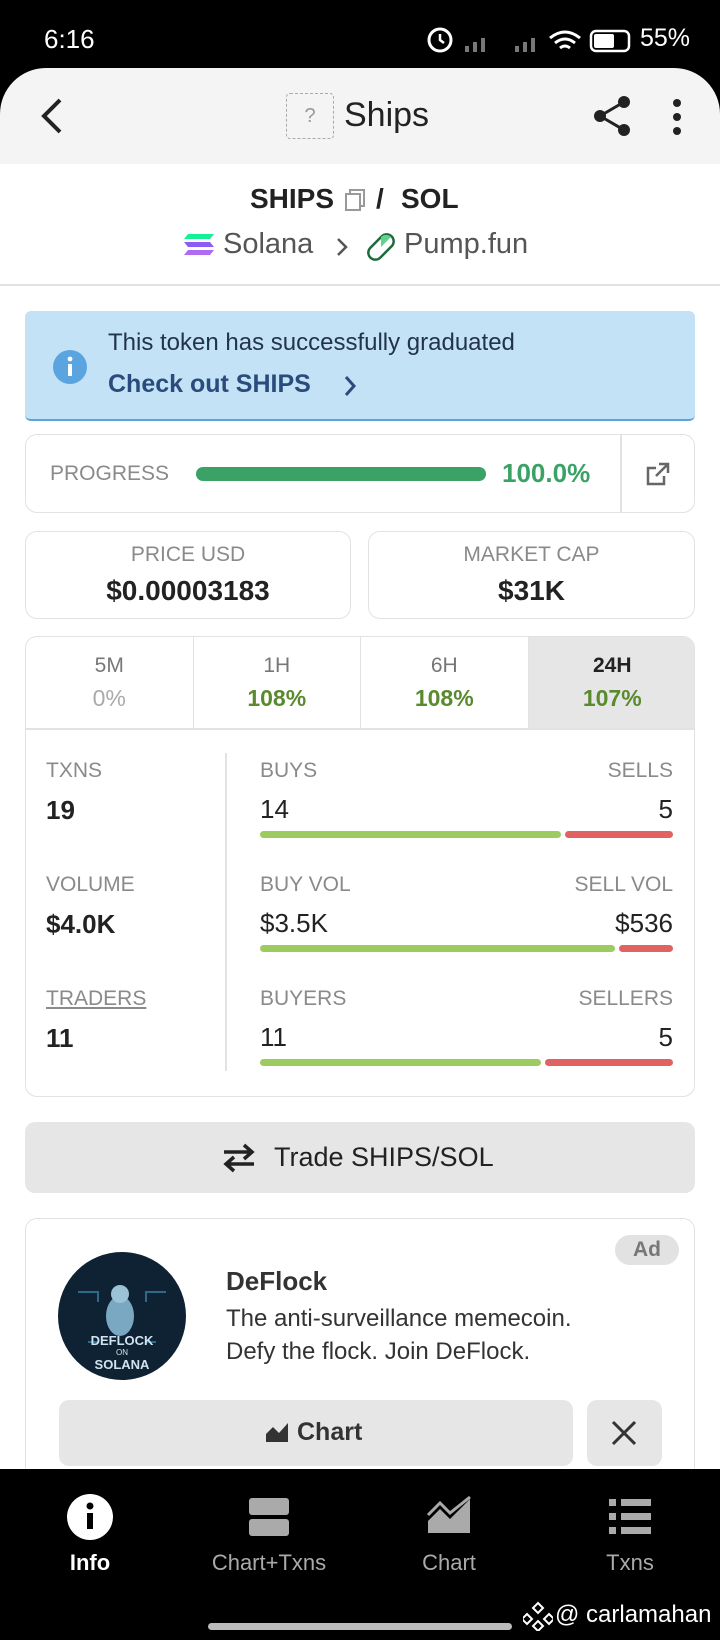  I want to click on solana-icon, so click(199, 244).